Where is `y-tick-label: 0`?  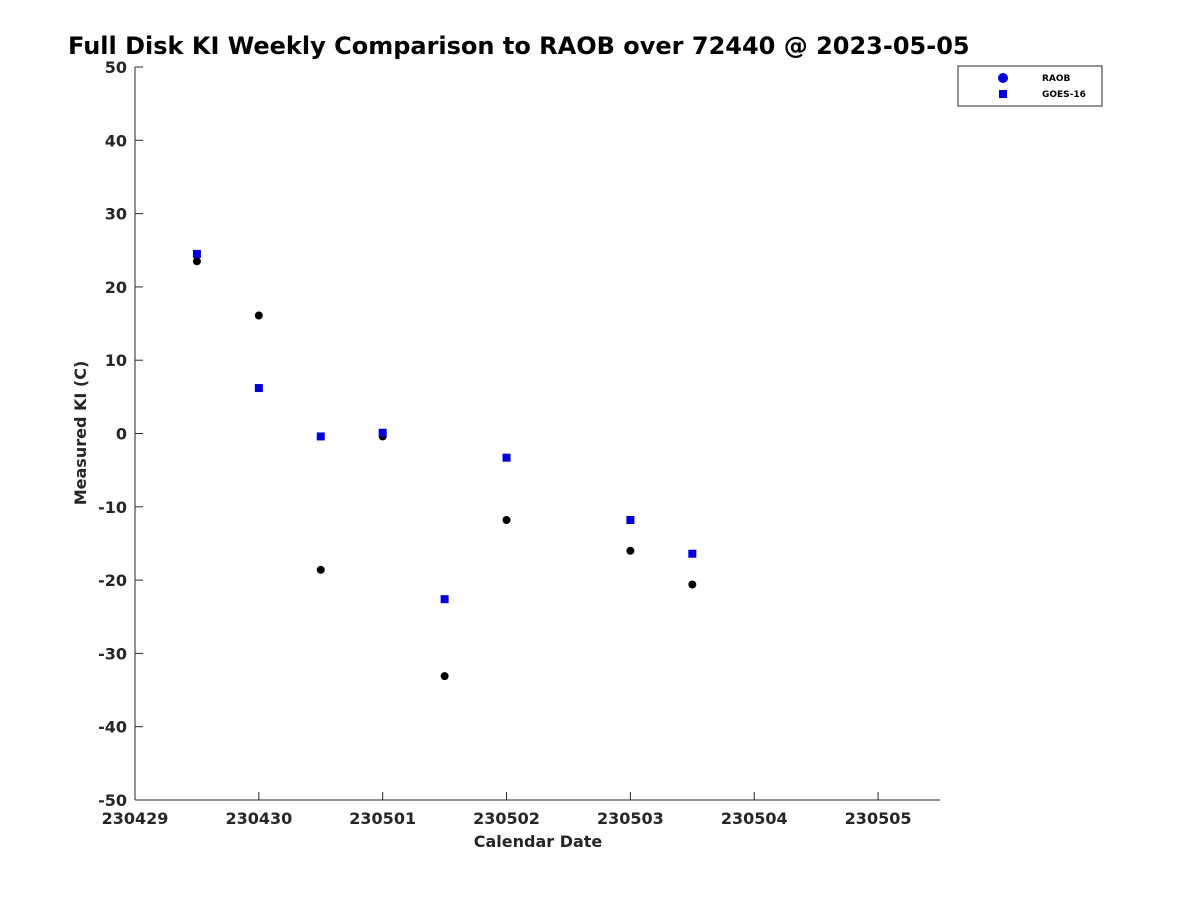
y-tick-label: 0 is located at coordinates (121, 434).